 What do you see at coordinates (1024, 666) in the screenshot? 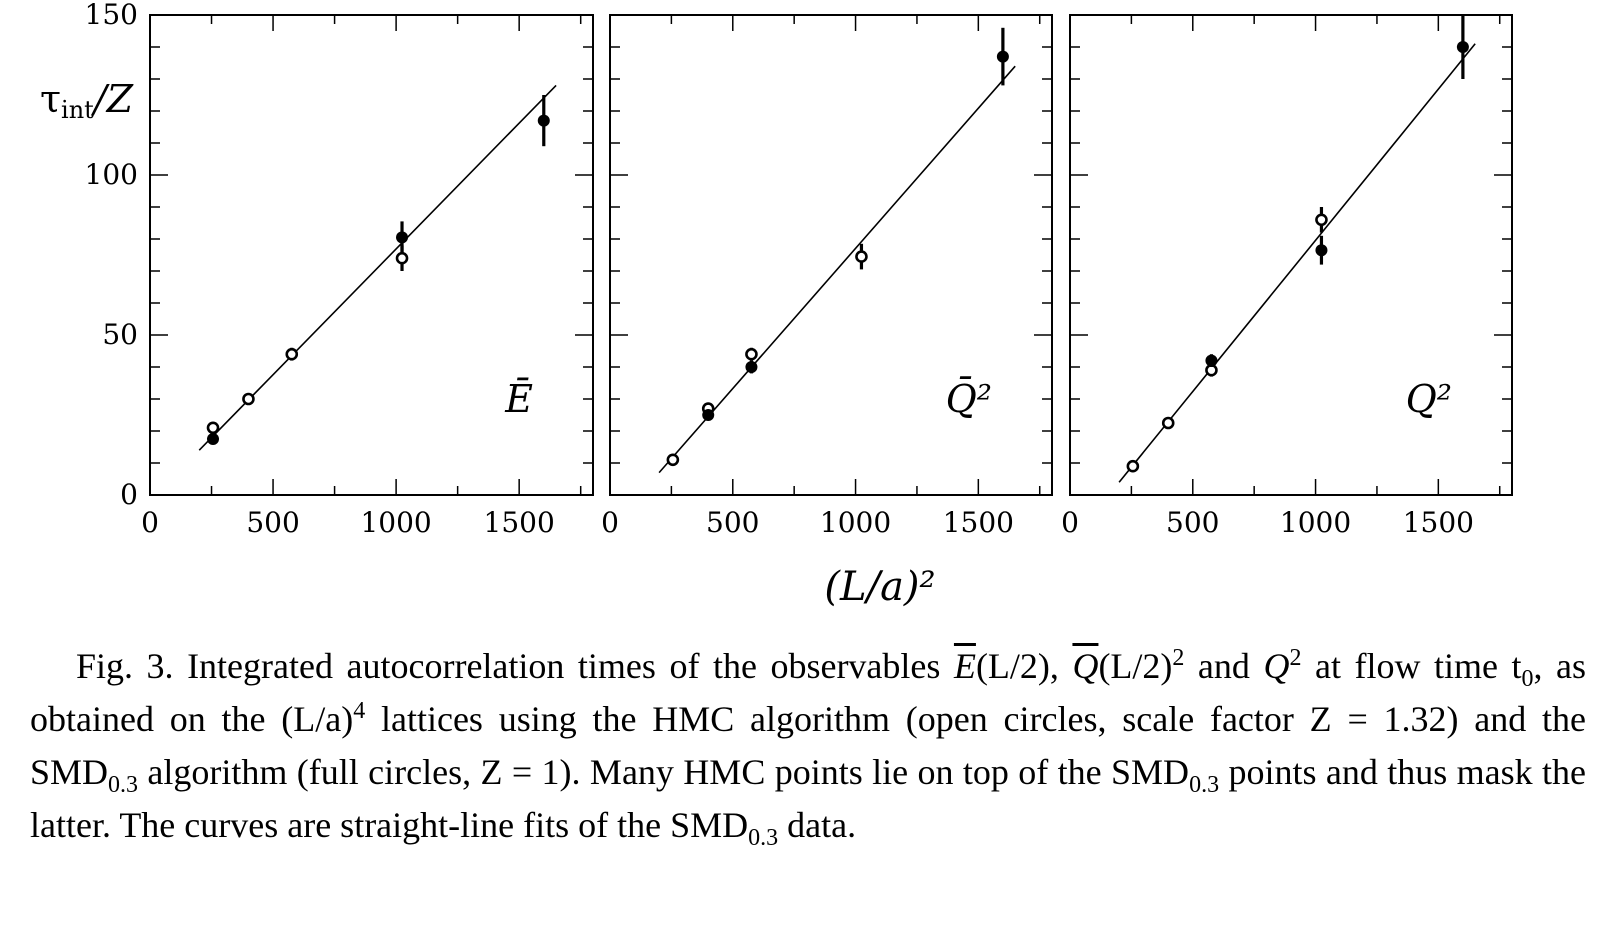
I see `caption-e-arg: (L/2),` at bounding box center [1024, 666].